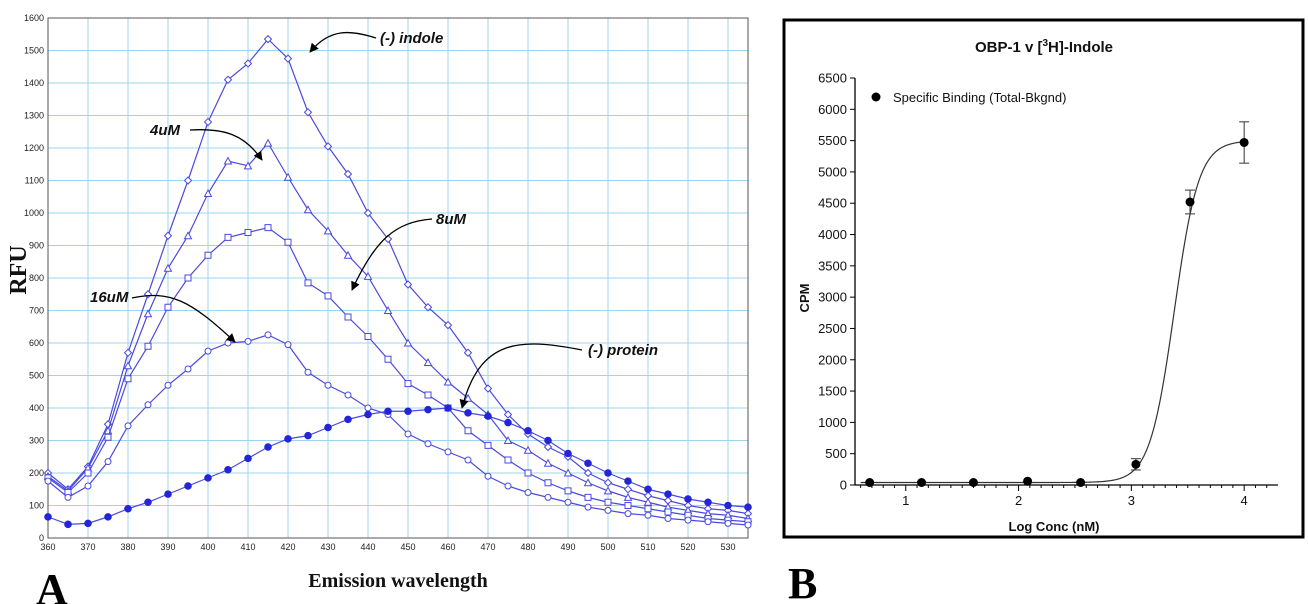 The image size is (1308, 604). Describe the element at coordinates (36, 246) in the screenshot. I see `y-tick-label: 900` at that location.